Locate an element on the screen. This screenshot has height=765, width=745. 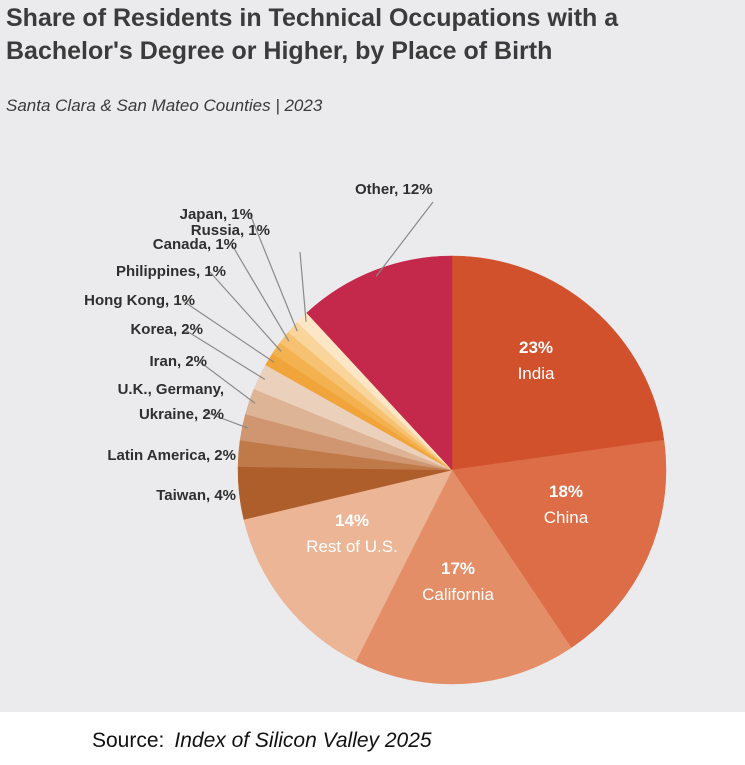
slice-other is located at coordinates (379, 363).